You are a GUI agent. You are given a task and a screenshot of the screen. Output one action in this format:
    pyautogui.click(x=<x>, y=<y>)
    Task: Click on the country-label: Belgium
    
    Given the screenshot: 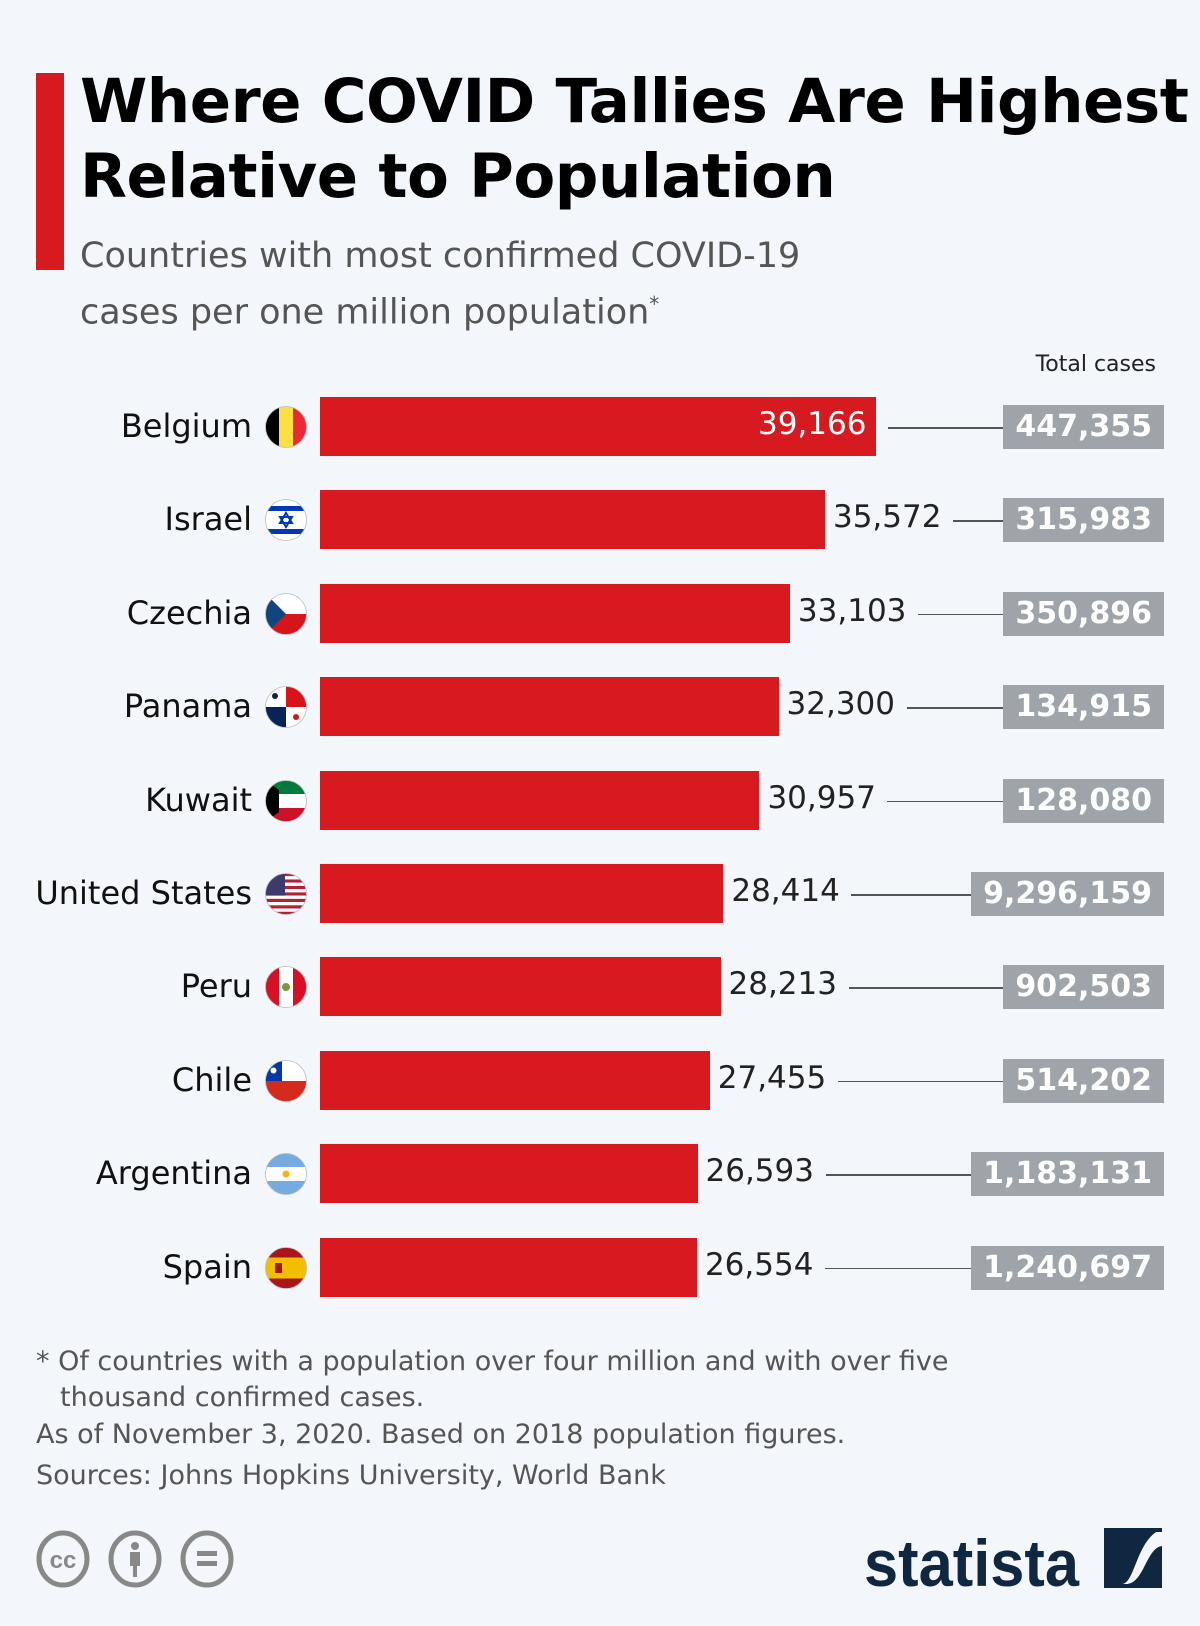 What is the action you would take?
    pyautogui.click(x=186, y=426)
    